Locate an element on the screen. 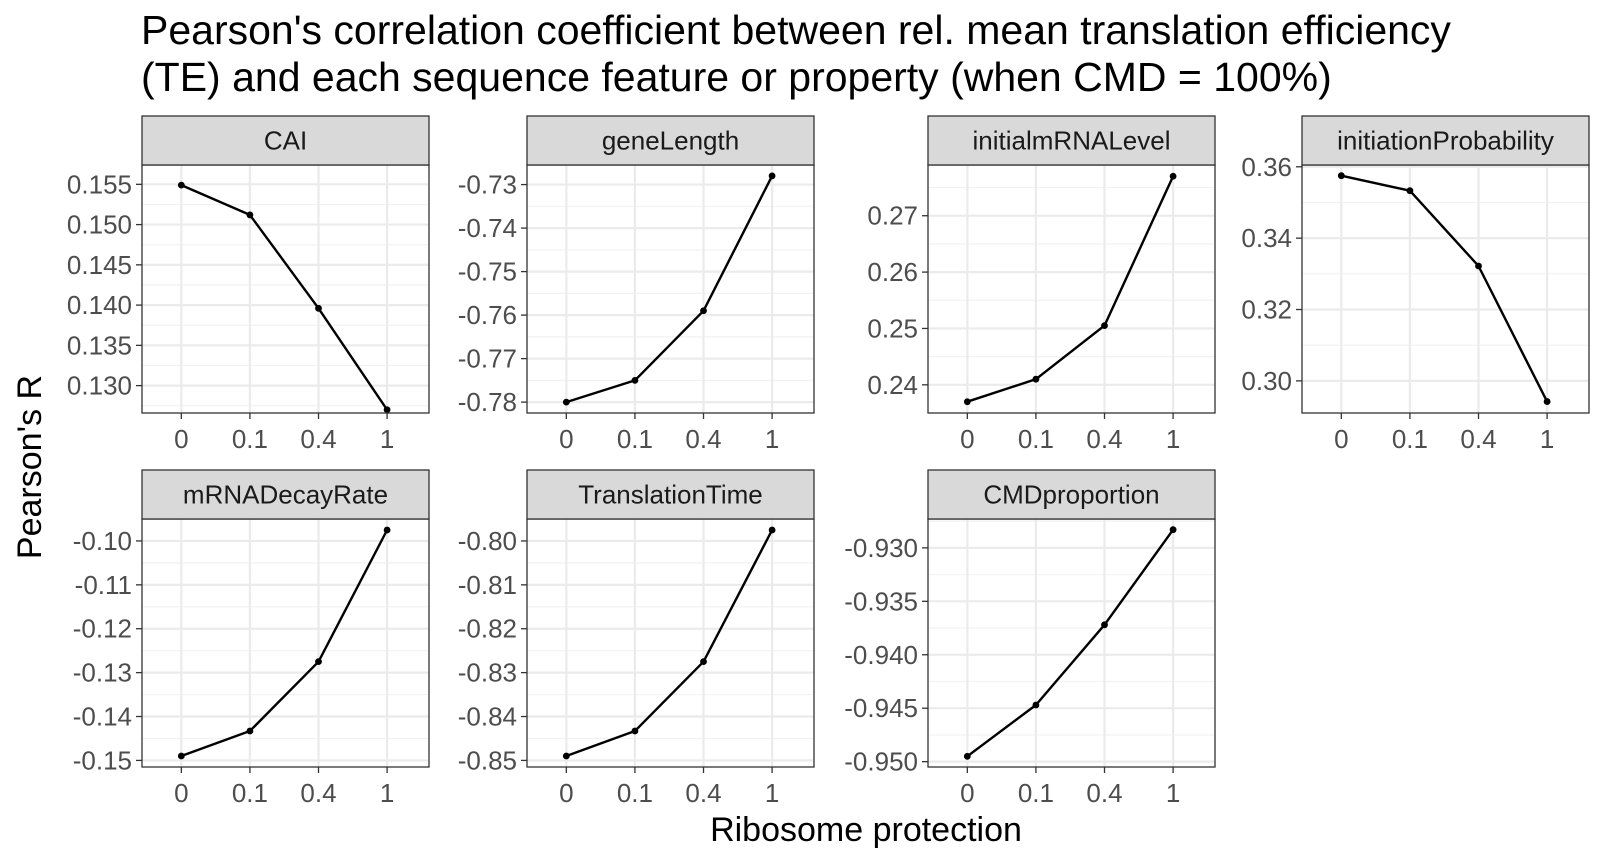  y-tick-label: -0.11 is located at coordinates (103, 585).